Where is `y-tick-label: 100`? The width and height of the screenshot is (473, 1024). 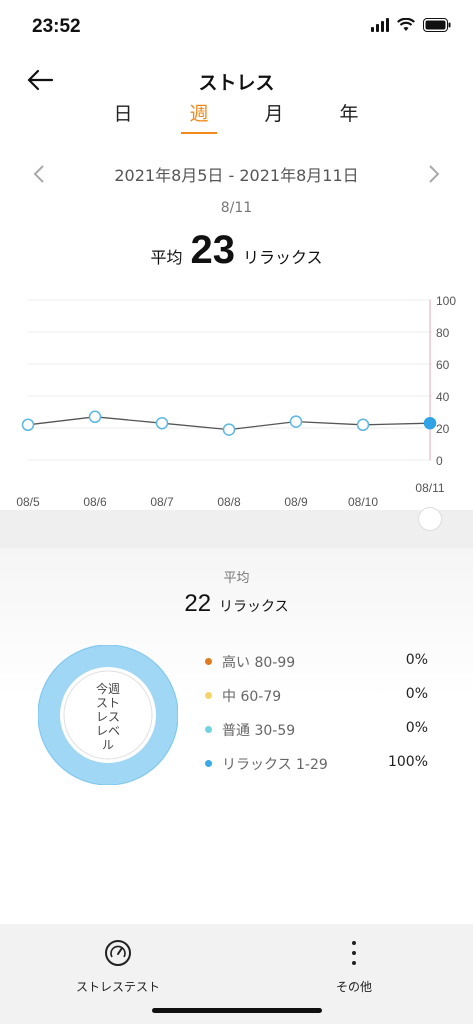
y-tick-label: 100 is located at coordinates (446, 301).